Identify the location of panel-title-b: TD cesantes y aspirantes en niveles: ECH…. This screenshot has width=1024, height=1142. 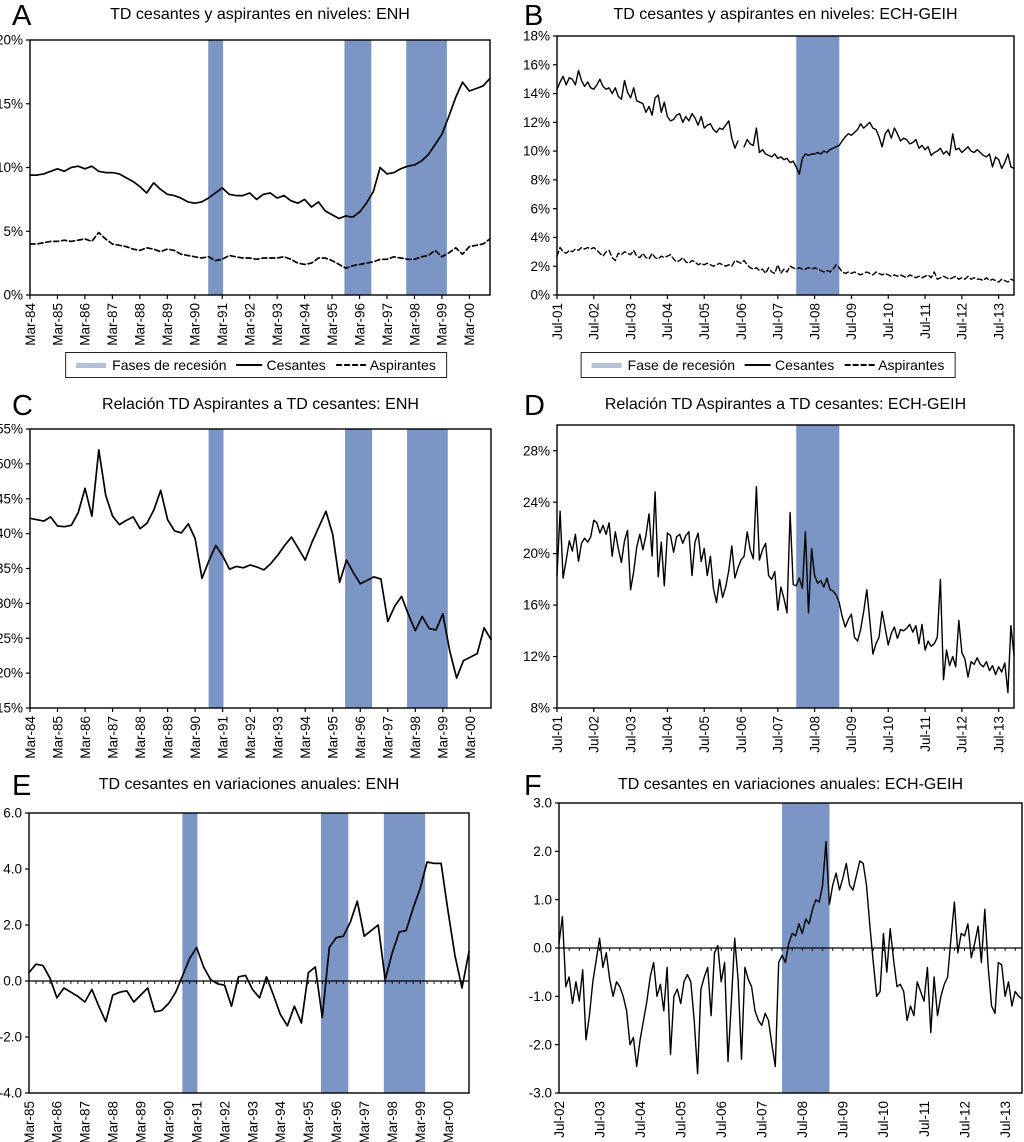
(785, 14).